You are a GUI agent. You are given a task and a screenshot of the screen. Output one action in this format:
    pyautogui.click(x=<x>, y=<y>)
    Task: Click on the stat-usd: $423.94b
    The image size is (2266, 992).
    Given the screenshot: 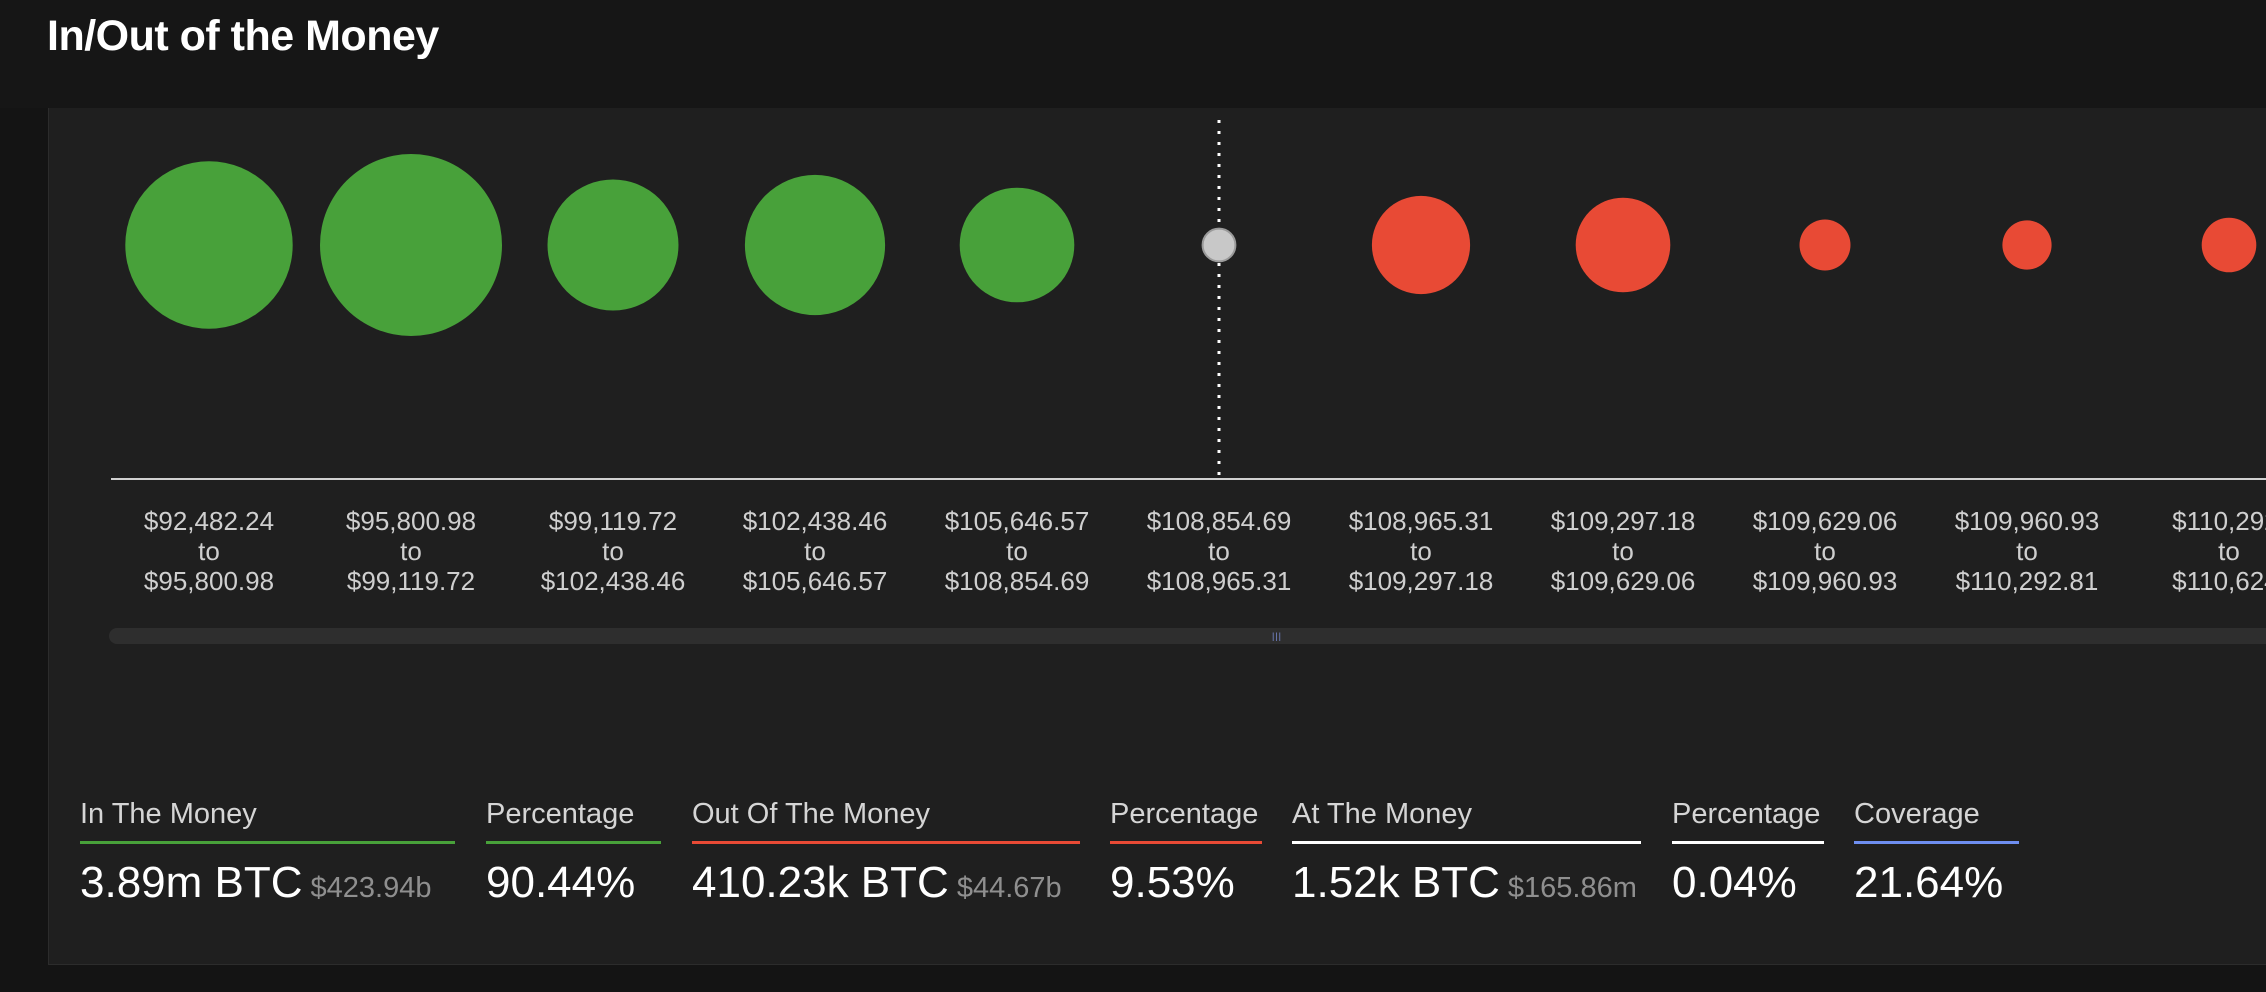 What is the action you would take?
    pyautogui.click(x=371, y=888)
    